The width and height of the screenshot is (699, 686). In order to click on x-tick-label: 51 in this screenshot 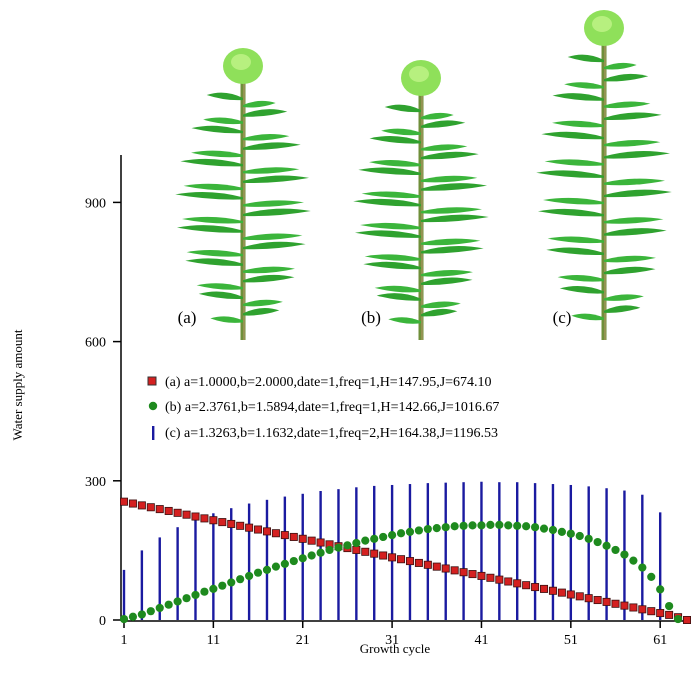, I will do `click(571, 640)`.